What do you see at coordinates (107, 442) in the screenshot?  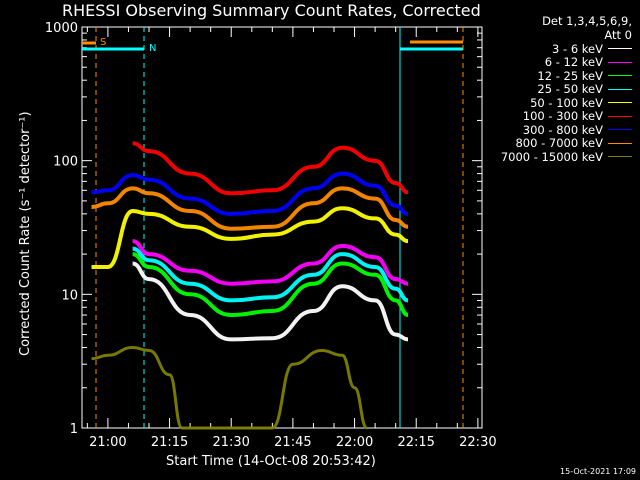 I see `x-tick-label: 21:00` at bounding box center [107, 442].